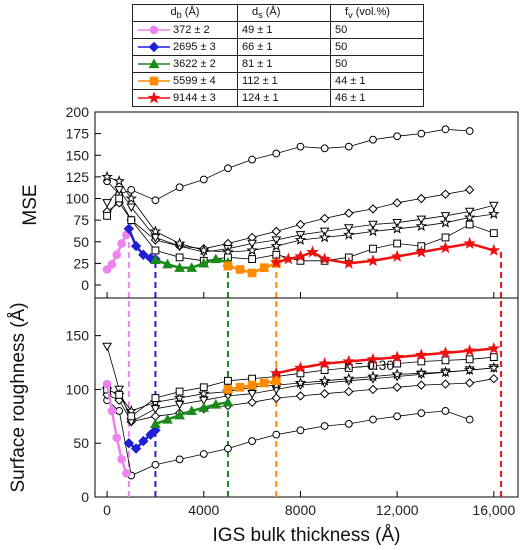  Describe the element at coordinates (107, 510) in the screenshot. I see `x-tick-label: 0` at that location.